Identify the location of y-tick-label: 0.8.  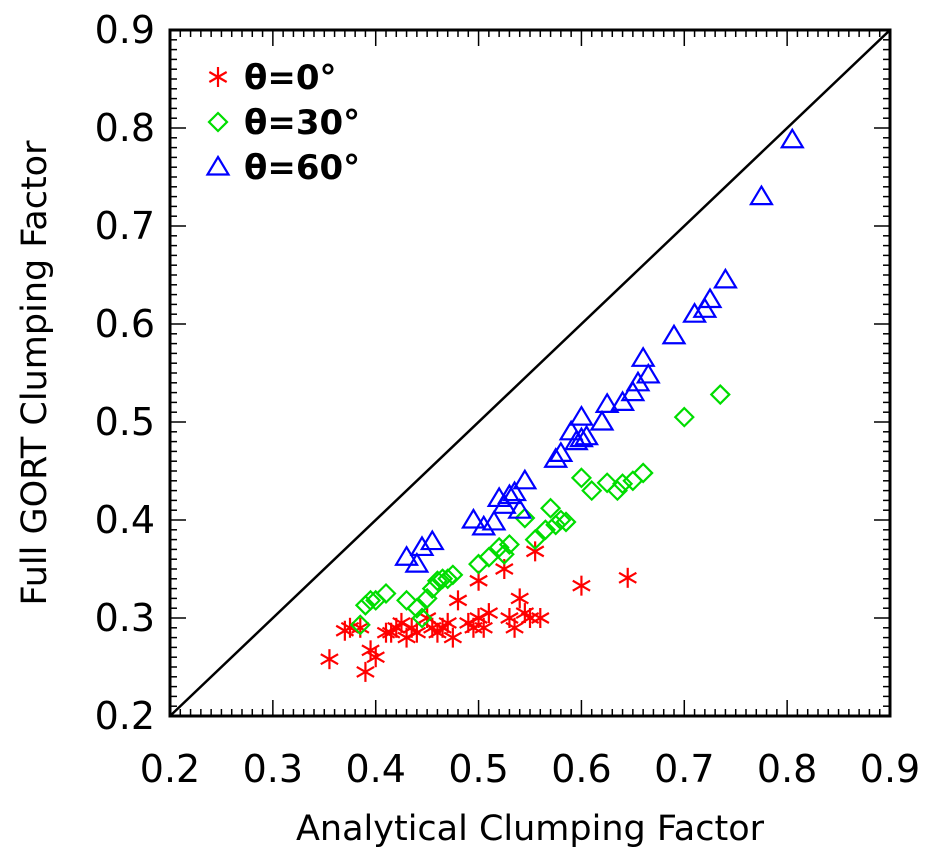
(125, 128).